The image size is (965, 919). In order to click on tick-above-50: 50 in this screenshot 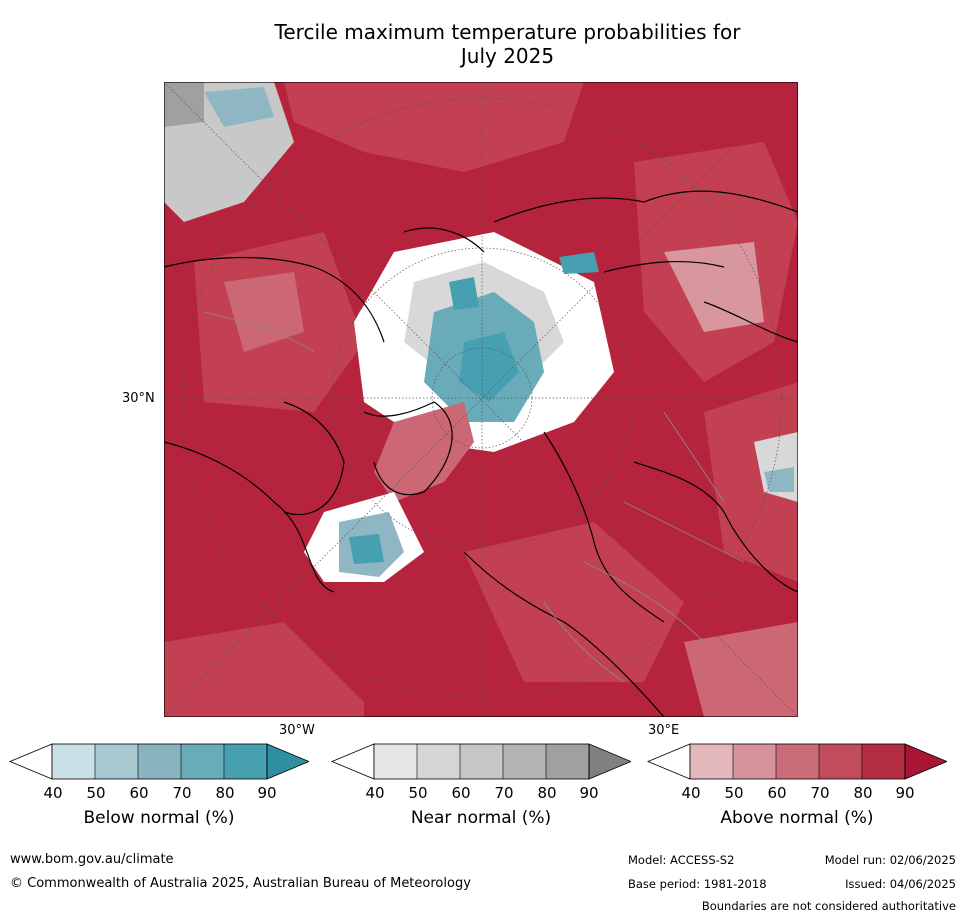, I will do `click(734, 793)`.